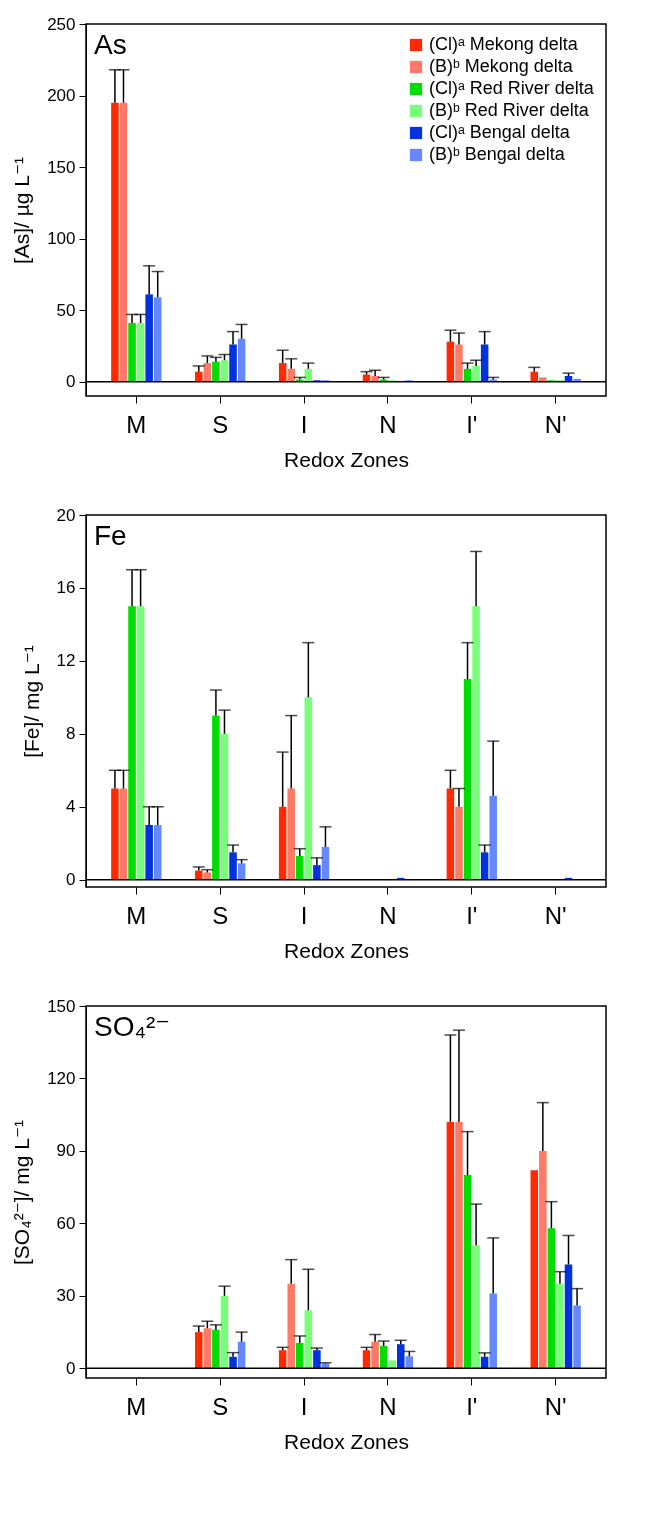  Describe the element at coordinates (132, 1026) in the screenshot. I see `chart-title: SO₄²⁻` at that location.